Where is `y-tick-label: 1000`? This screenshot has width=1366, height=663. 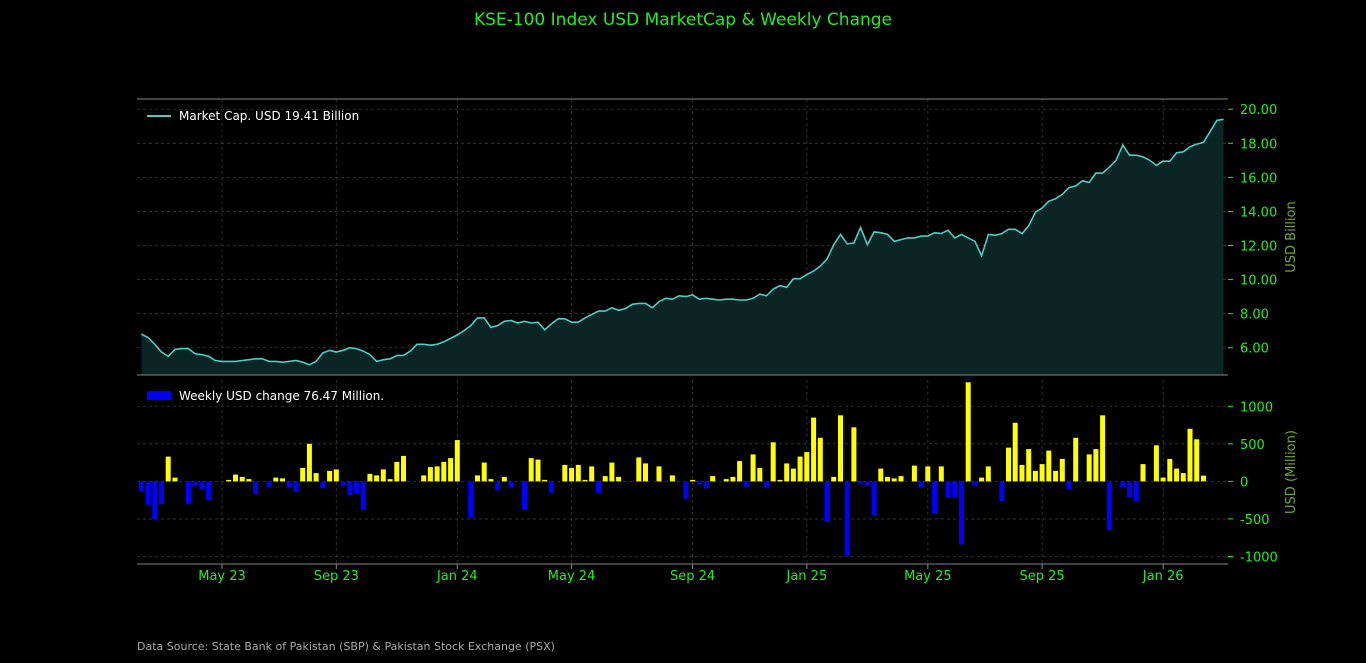
y-tick-label: 1000 is located at coordinates (1256, 407).